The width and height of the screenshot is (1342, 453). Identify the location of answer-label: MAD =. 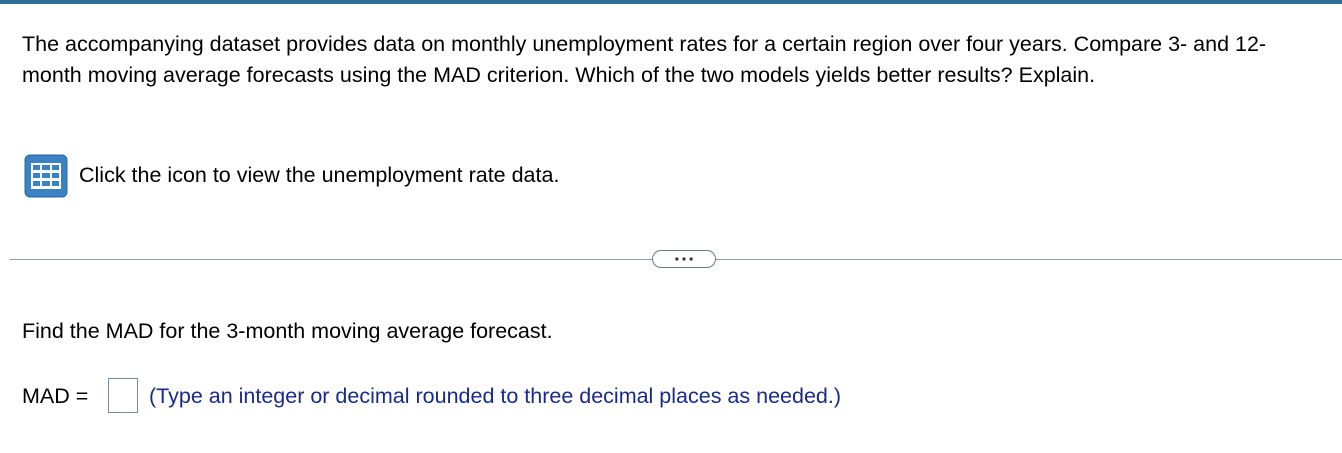
(55, 396).